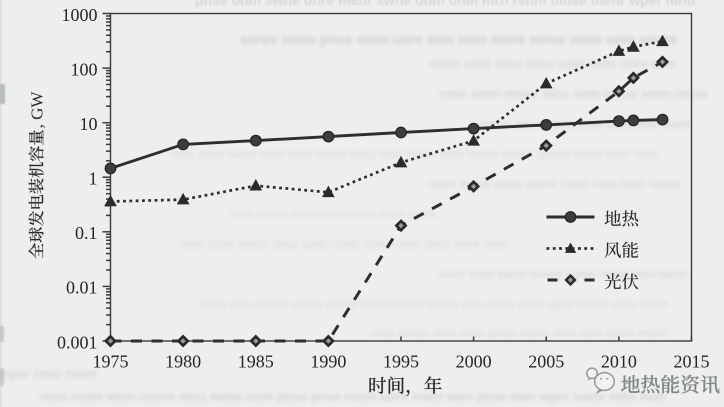  What do you see at coordinates (86, 233) in the screenshot?
I see `svg-text: 0.1` at bounding box center [86, 233].